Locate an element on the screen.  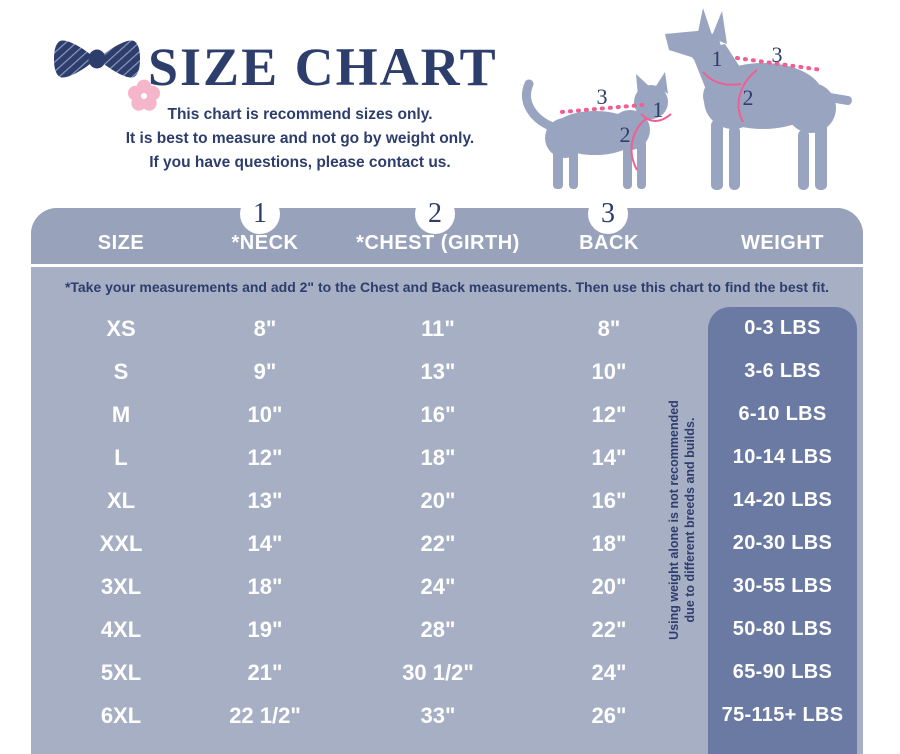
cell-size: XXL is located at coordinates (121, 543).